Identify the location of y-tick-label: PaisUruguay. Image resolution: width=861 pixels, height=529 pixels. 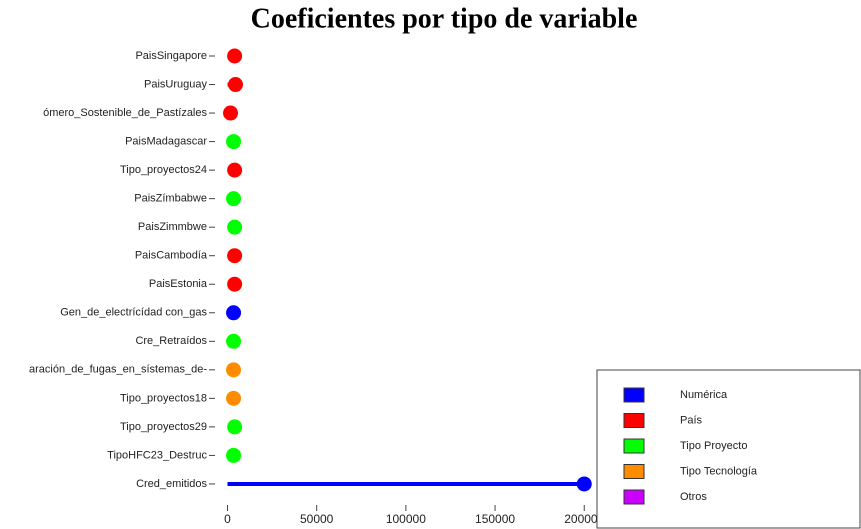
(175, 84).